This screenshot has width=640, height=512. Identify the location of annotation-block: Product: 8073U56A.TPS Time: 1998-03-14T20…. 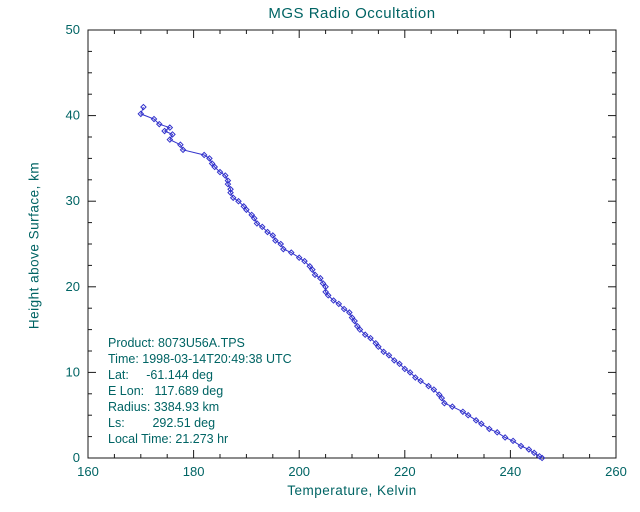
(200, 391).